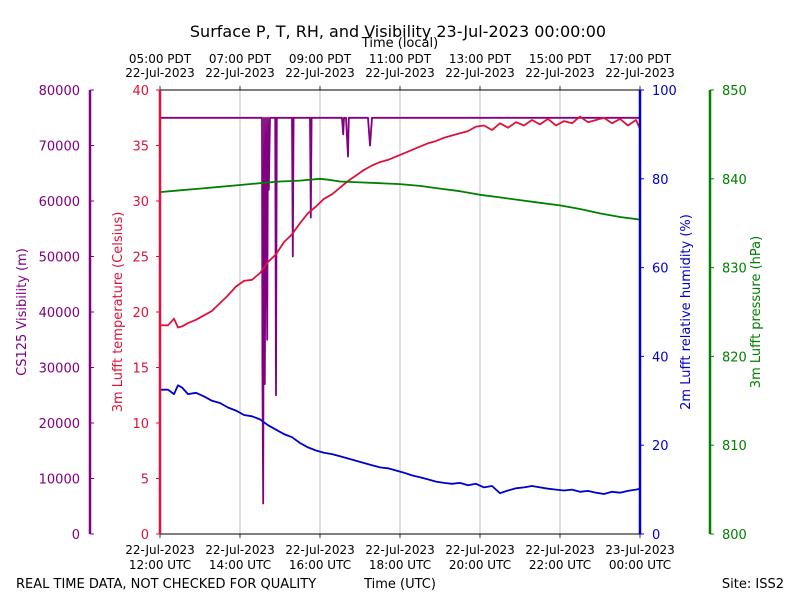  Describe the element at coordinates (22, 312) in the screenshot. I see `visibility-axis-label: CS125 Visibility (m)` at that location.